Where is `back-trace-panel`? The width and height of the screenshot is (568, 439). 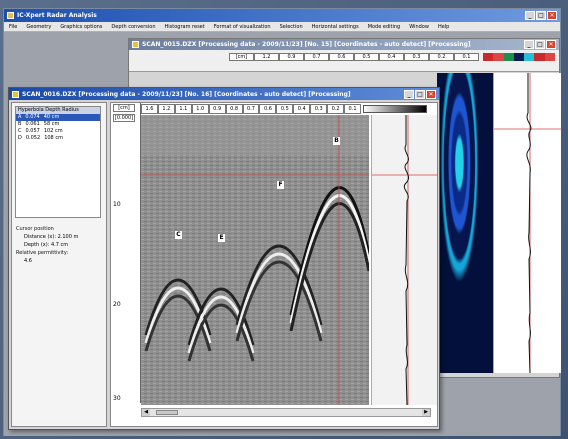
back-trace-panel is located at coordinates (527, 223).